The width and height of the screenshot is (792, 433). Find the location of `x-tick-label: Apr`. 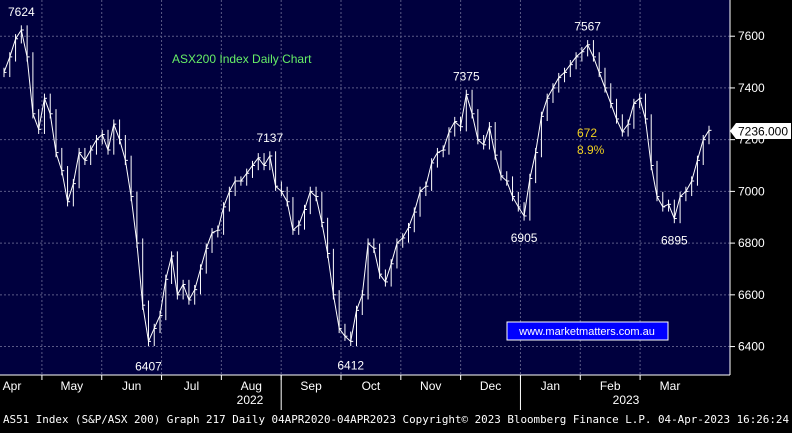

x-tick-label: Apr is located at coordinates (12, 386).